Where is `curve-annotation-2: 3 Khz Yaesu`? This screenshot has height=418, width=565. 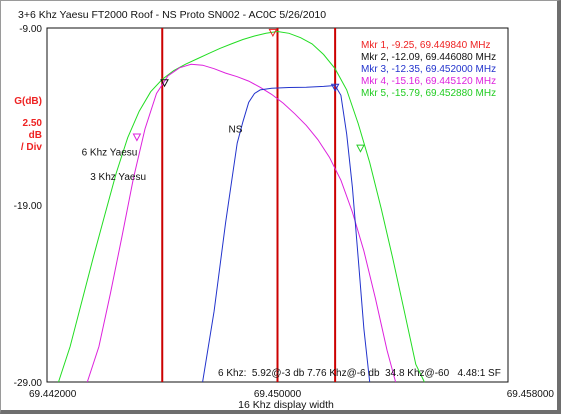 curve-annotation-2: 3 Khz Yaesu is located at coordinates (118, 177).